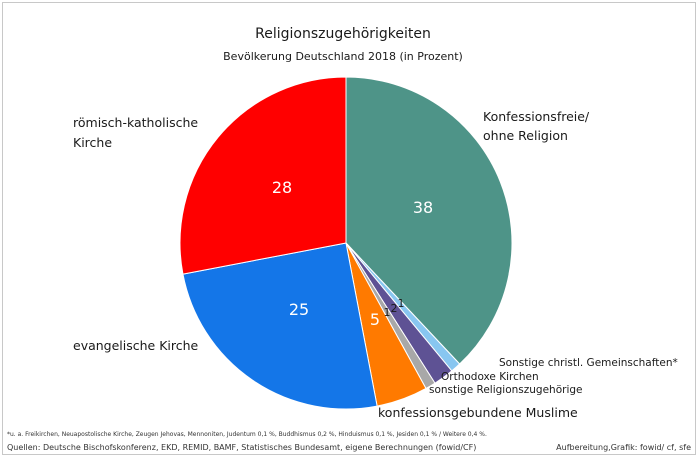 Image resolution: width=700 pixels, height=459 pixels. Describe the element at coordinates (394, 308) in the screenshot. I see `value-label-orthodoxe-kirchen: 2` at that location.